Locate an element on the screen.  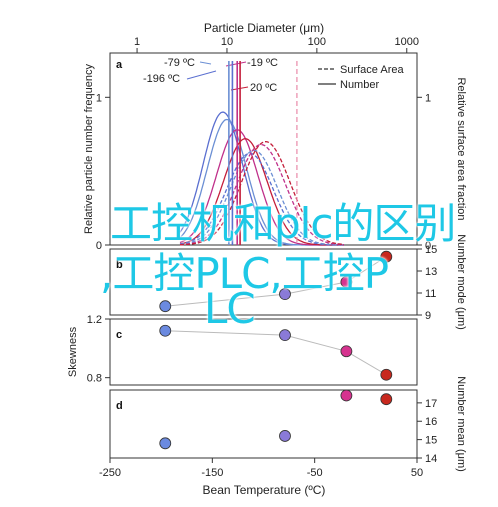
top-axis-title: Particle Diameter (μm) is located at coordinates (264, 28).